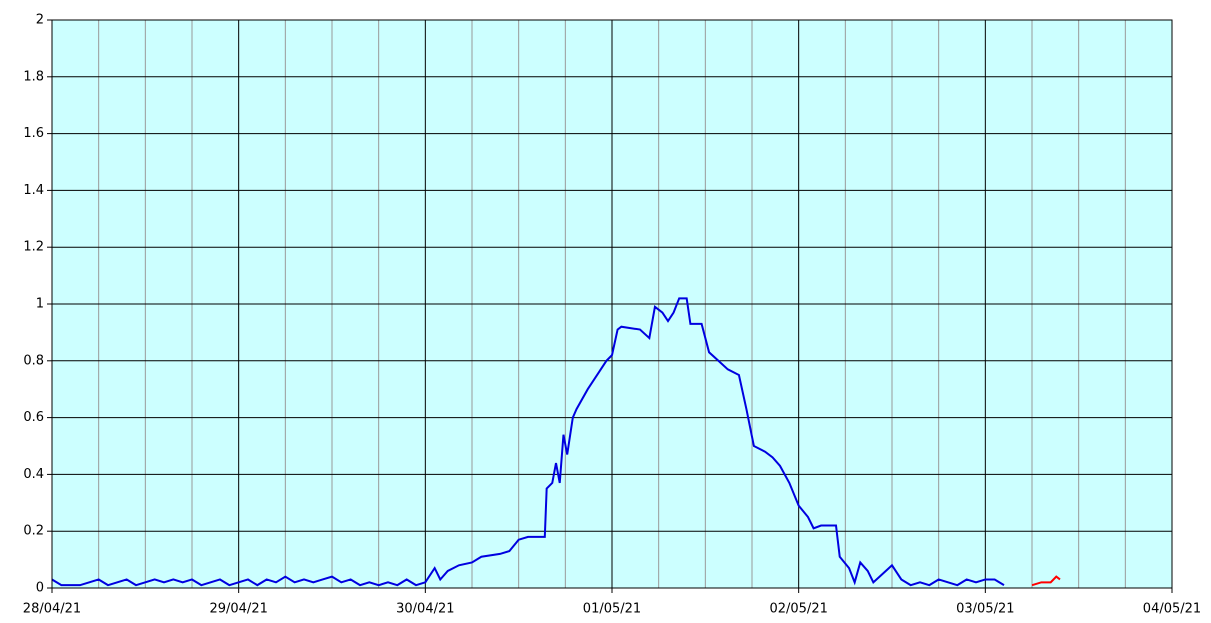  What do you see at coordinates (425, 609) in the screenshot?
I see `x-tick-label: 30/04/21` at bounding box center [425, 609].